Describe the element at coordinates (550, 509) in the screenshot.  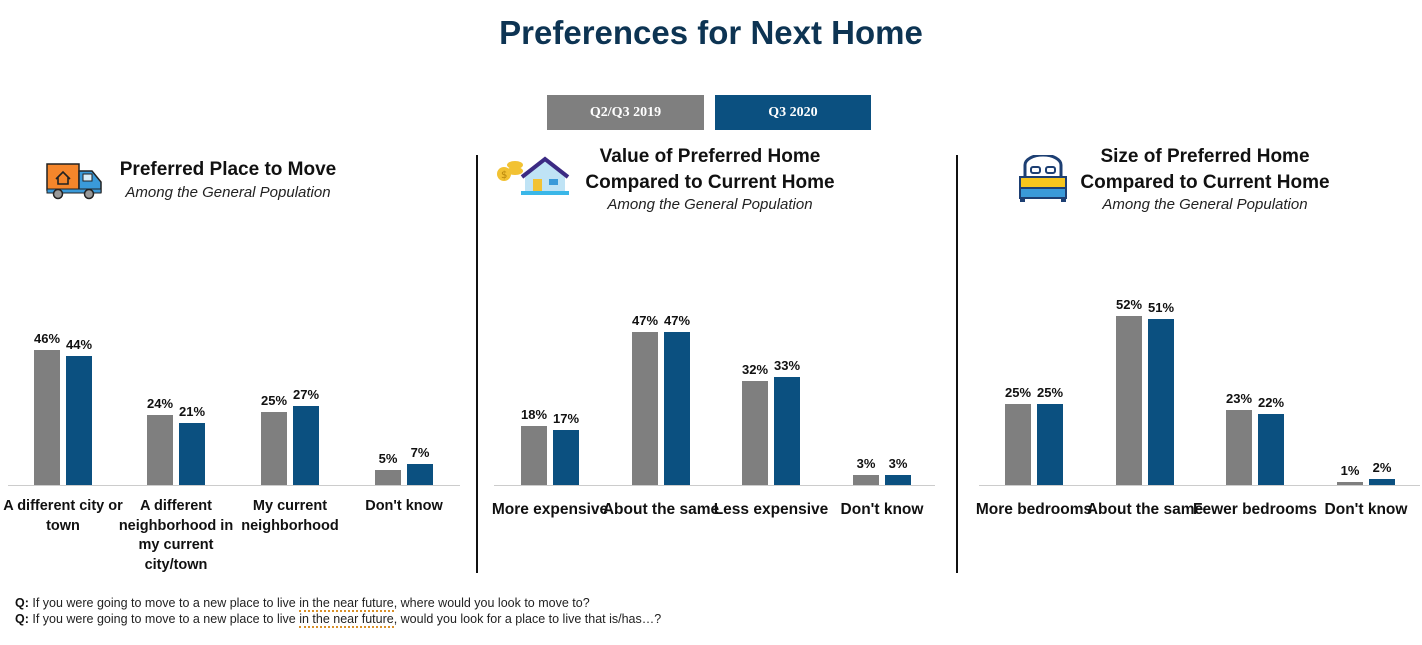
I see `category-label: More expensive` at that location.